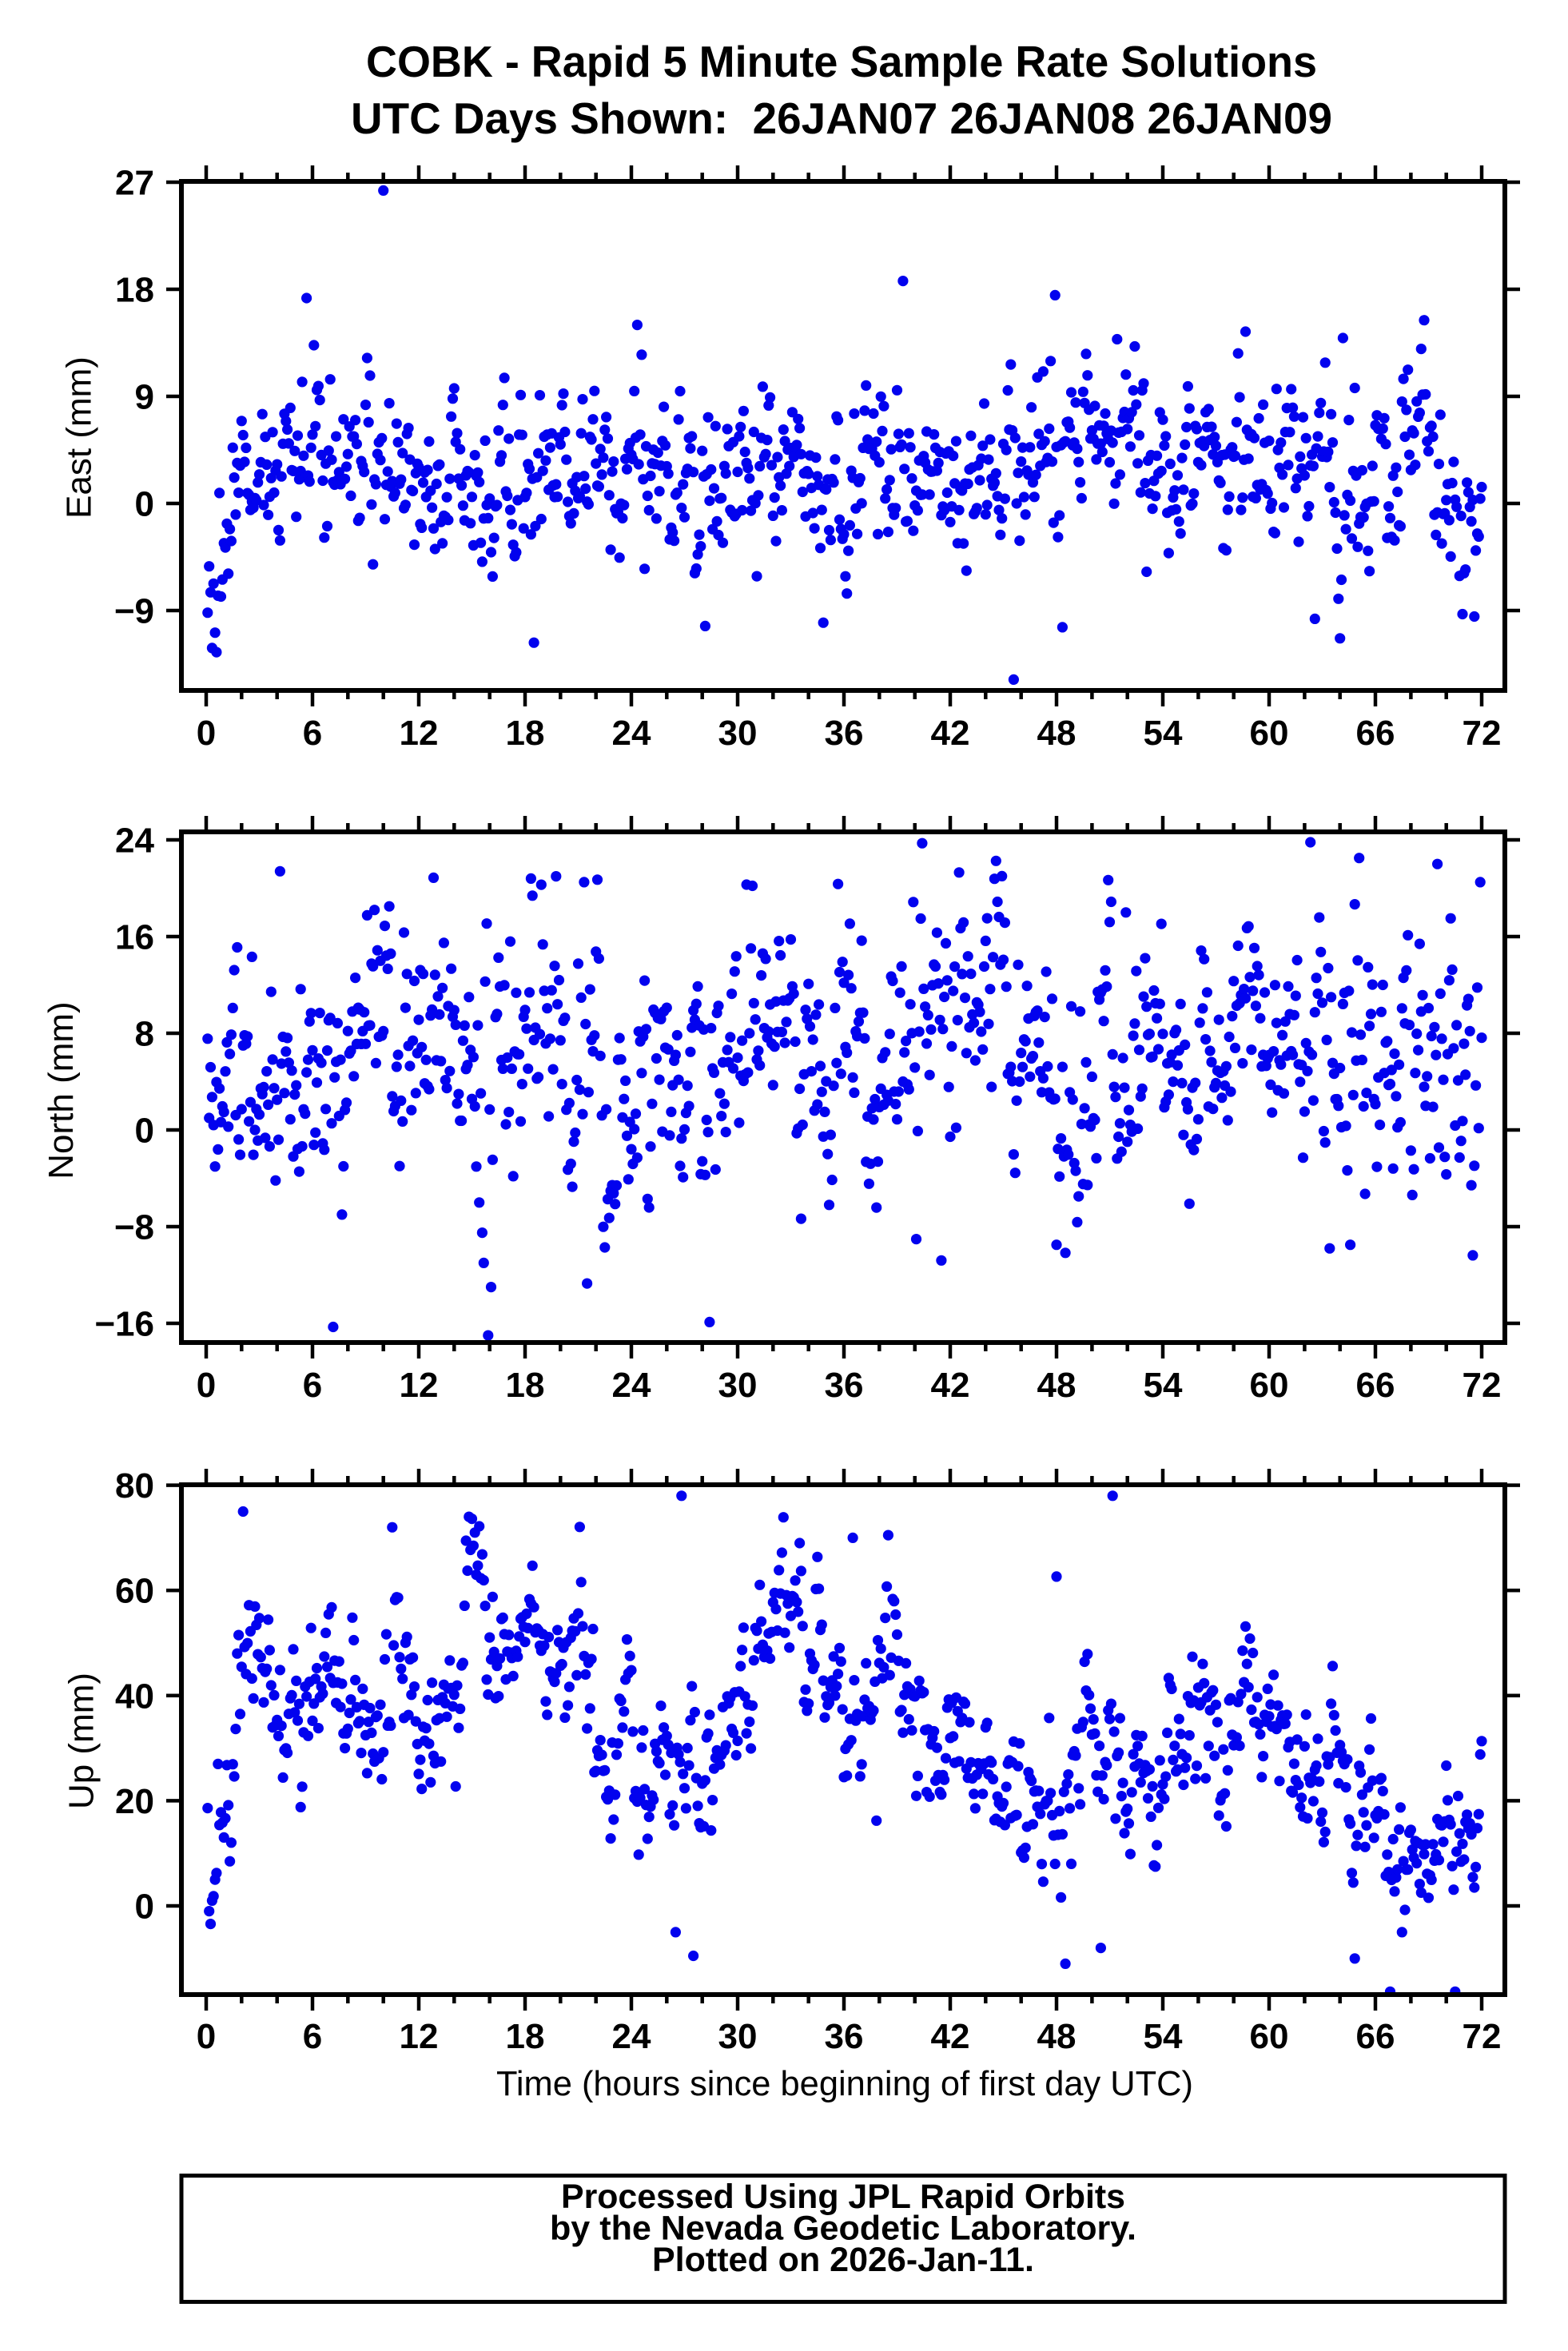 This screenshot has height=2351, width=1568. I want to click on svg-text:Processed Using JPL Rapid Orbi: Processed Using JPL Rapid Orbits, so click(843, 2197).